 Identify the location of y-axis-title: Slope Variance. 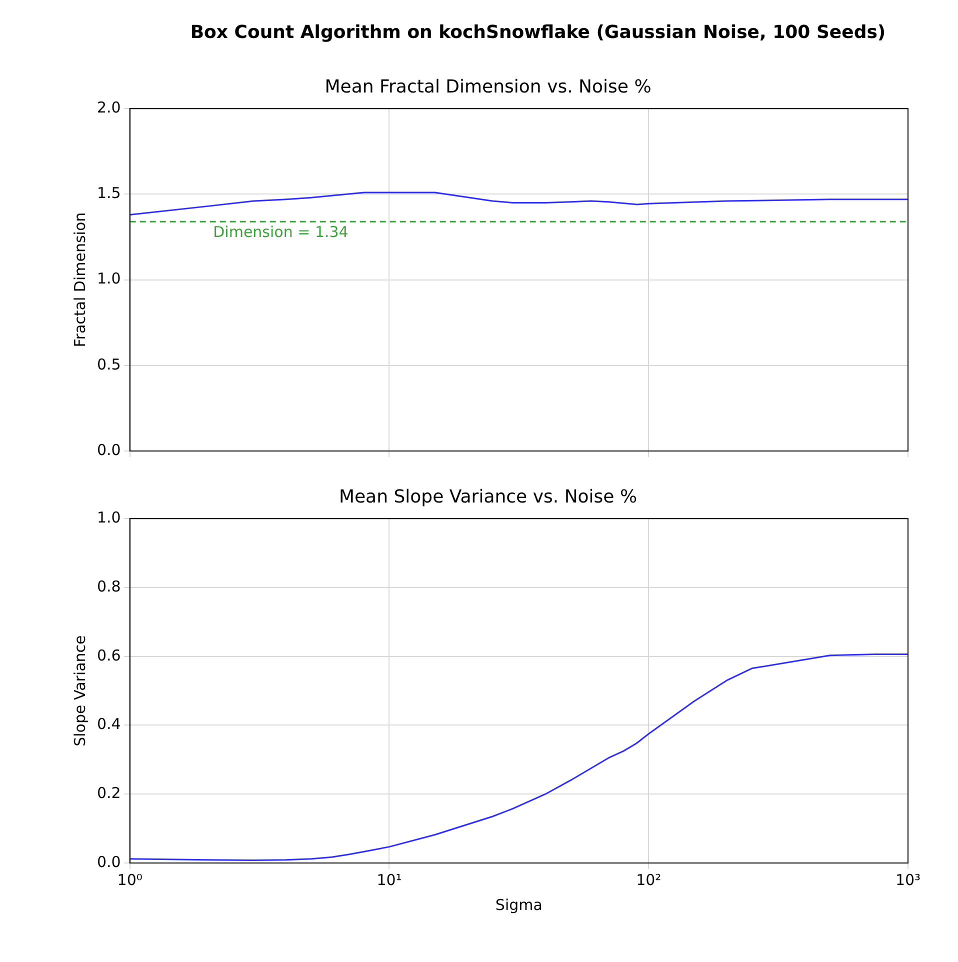
(79, 690).